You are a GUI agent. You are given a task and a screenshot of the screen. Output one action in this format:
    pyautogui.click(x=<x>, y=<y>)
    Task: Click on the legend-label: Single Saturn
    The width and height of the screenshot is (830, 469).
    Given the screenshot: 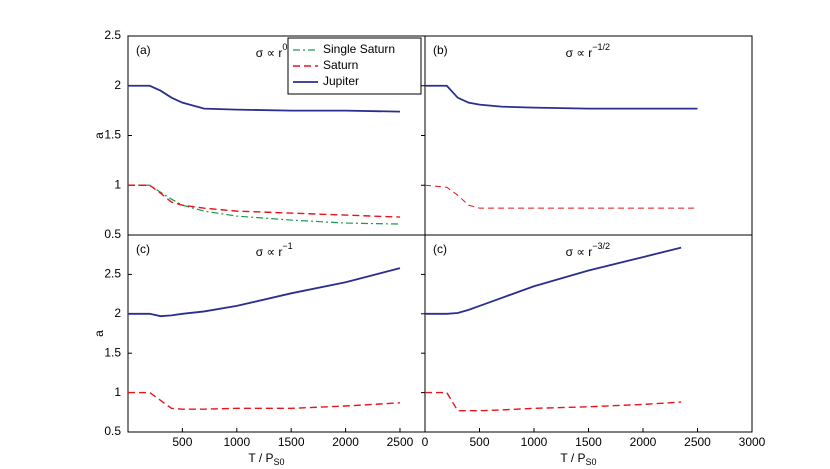 What is the action you would take?
    pyautogui.click(x=359, y=49)
    